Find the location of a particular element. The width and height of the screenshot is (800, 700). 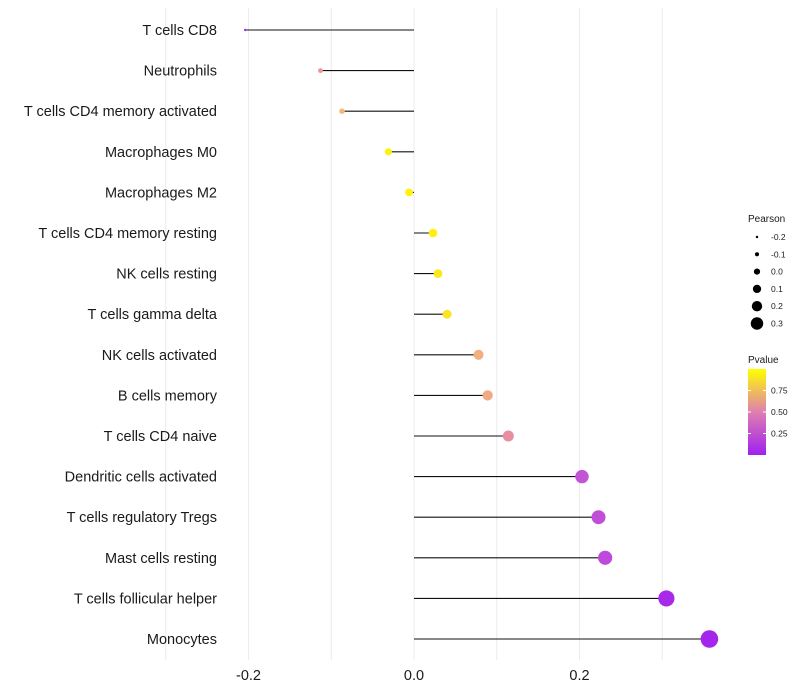

x-tick-label: 0.2 is located at coordinates (579, 676).